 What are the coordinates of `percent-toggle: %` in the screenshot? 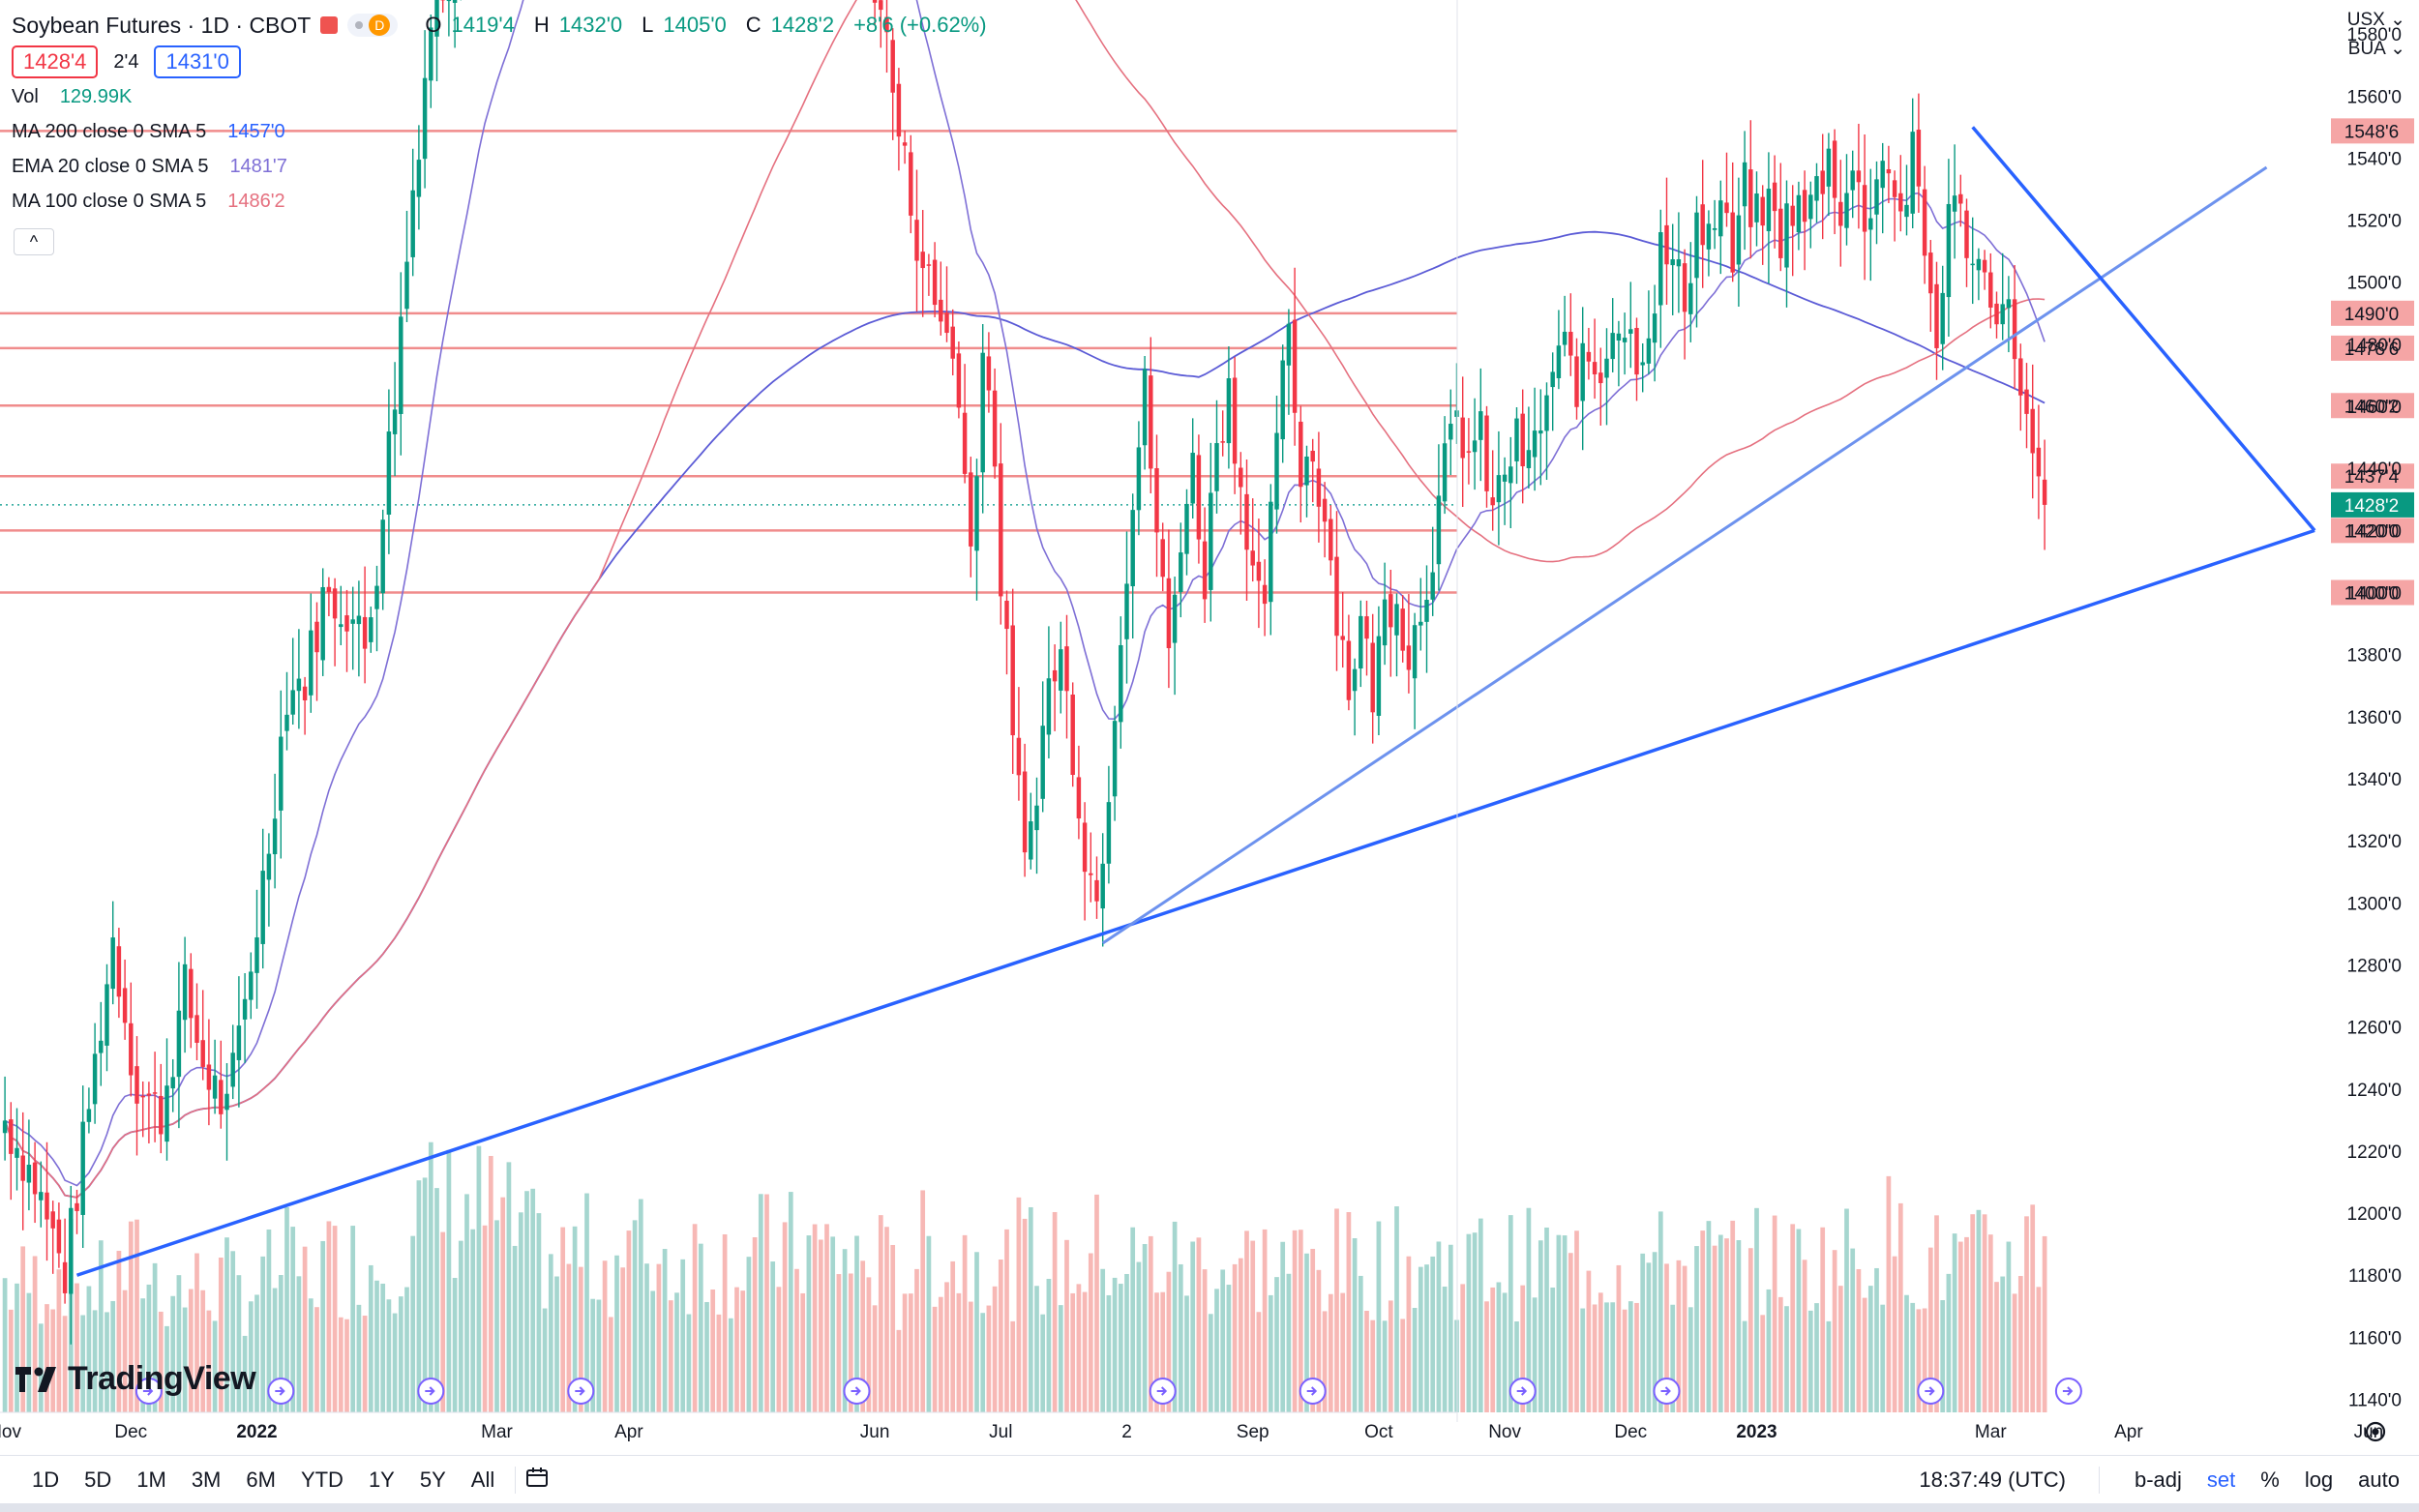 It's located at (2270, 1480).